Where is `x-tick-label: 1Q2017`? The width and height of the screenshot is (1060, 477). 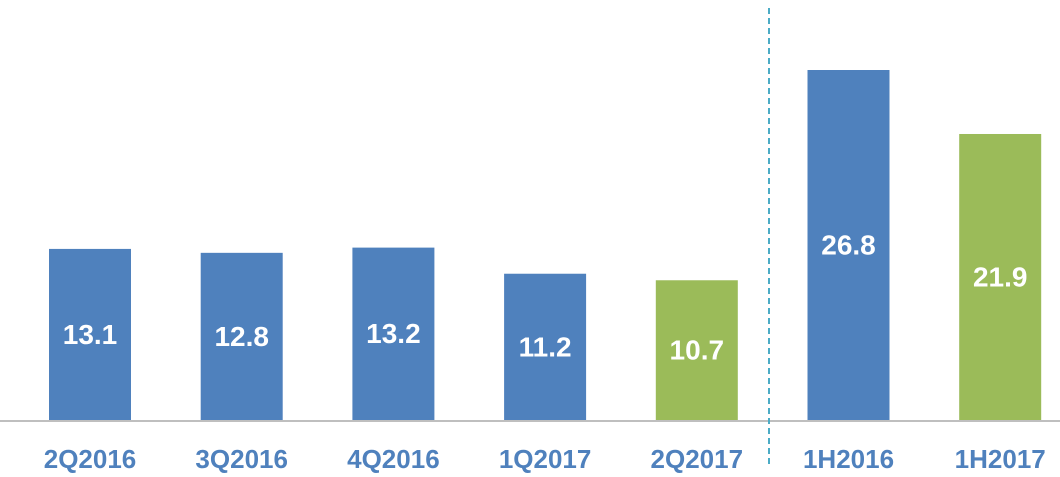 x-tick-label: 1Q2017 is located at coordinates (545, 459).